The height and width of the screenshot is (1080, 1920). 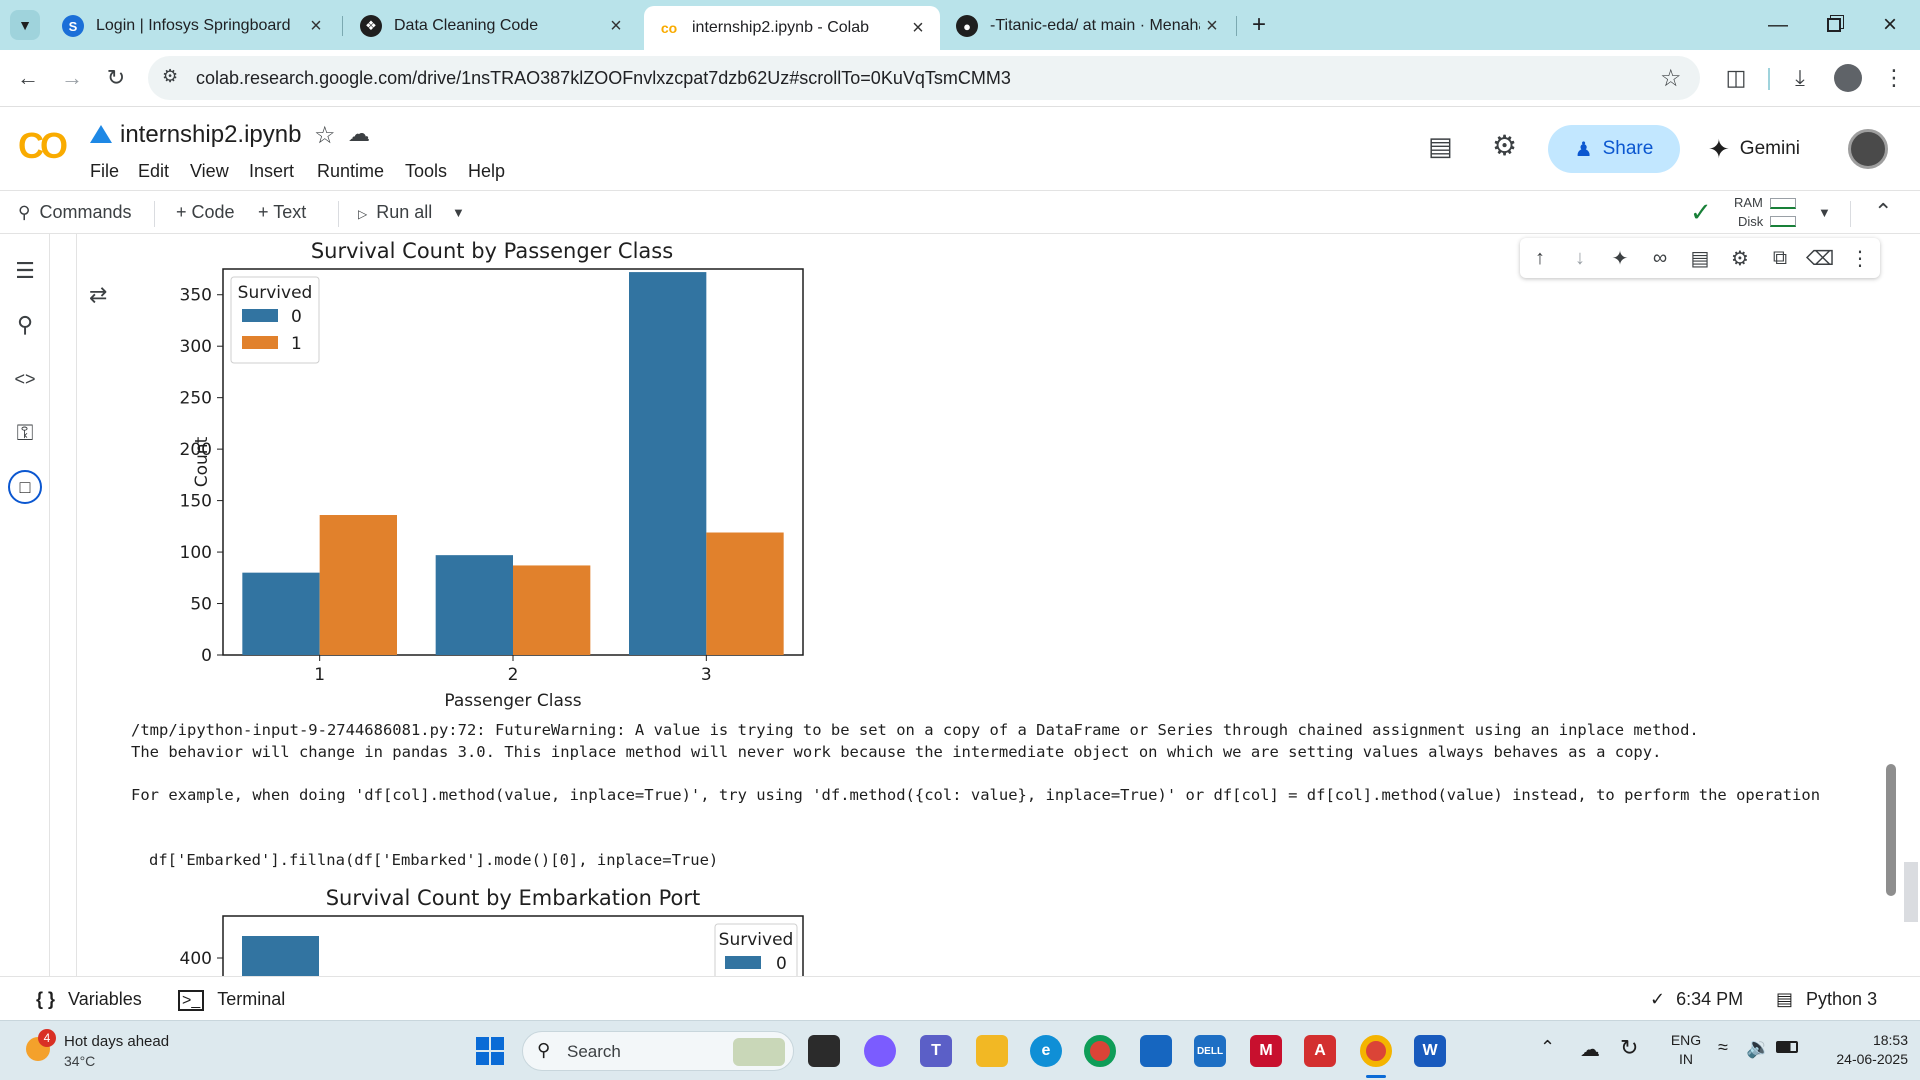 I want to click on output-toggle-icon: ⇄, so click(x=98, y=294).